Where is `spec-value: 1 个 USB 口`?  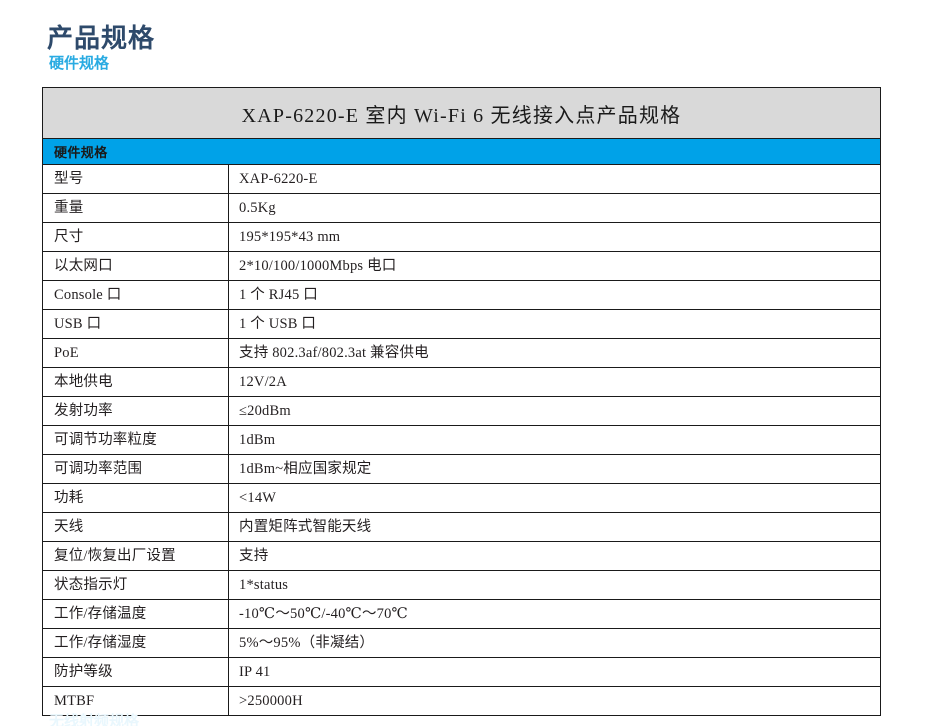
spec-value: 1 个 USB 口 is located at coordinates (554, 324).